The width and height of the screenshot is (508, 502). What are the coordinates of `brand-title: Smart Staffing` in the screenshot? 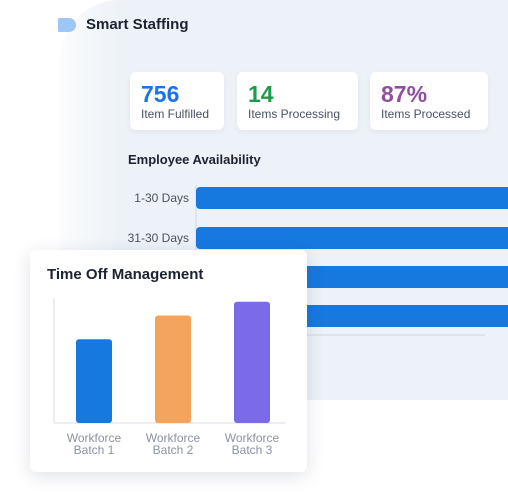 It's located at (137, 24).